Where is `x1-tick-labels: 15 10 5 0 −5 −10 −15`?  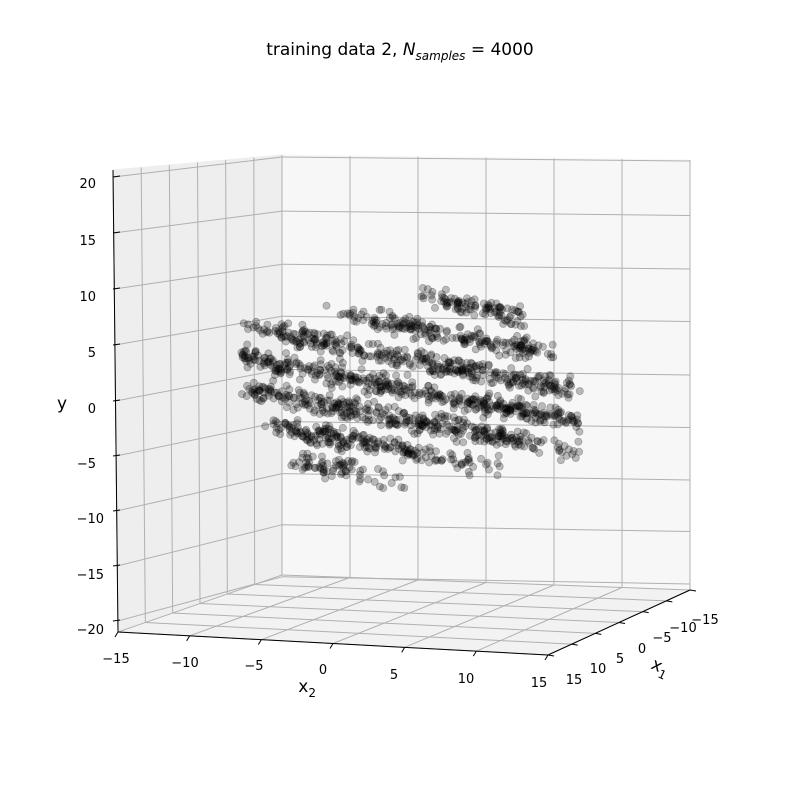 x1-tick-labels: 15 10 5 0 −5 −10 −15 is located at coordinates (642, 650).